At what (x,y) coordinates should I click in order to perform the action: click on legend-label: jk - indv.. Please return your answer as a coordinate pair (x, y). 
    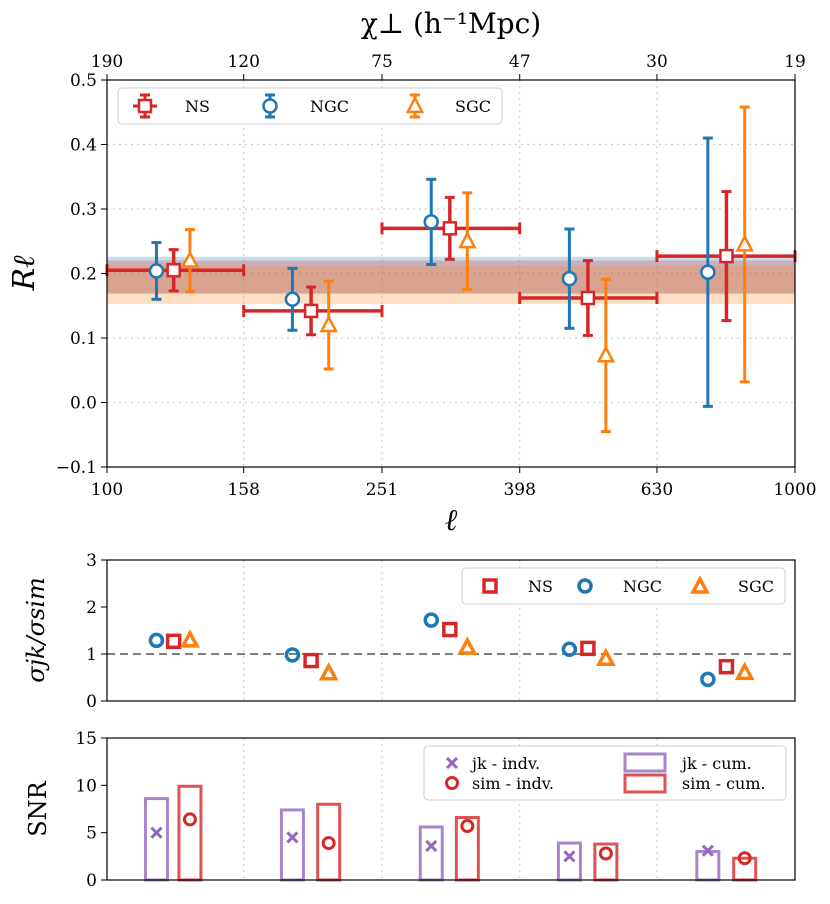
    Looking at the image, I should click on (505, 763).